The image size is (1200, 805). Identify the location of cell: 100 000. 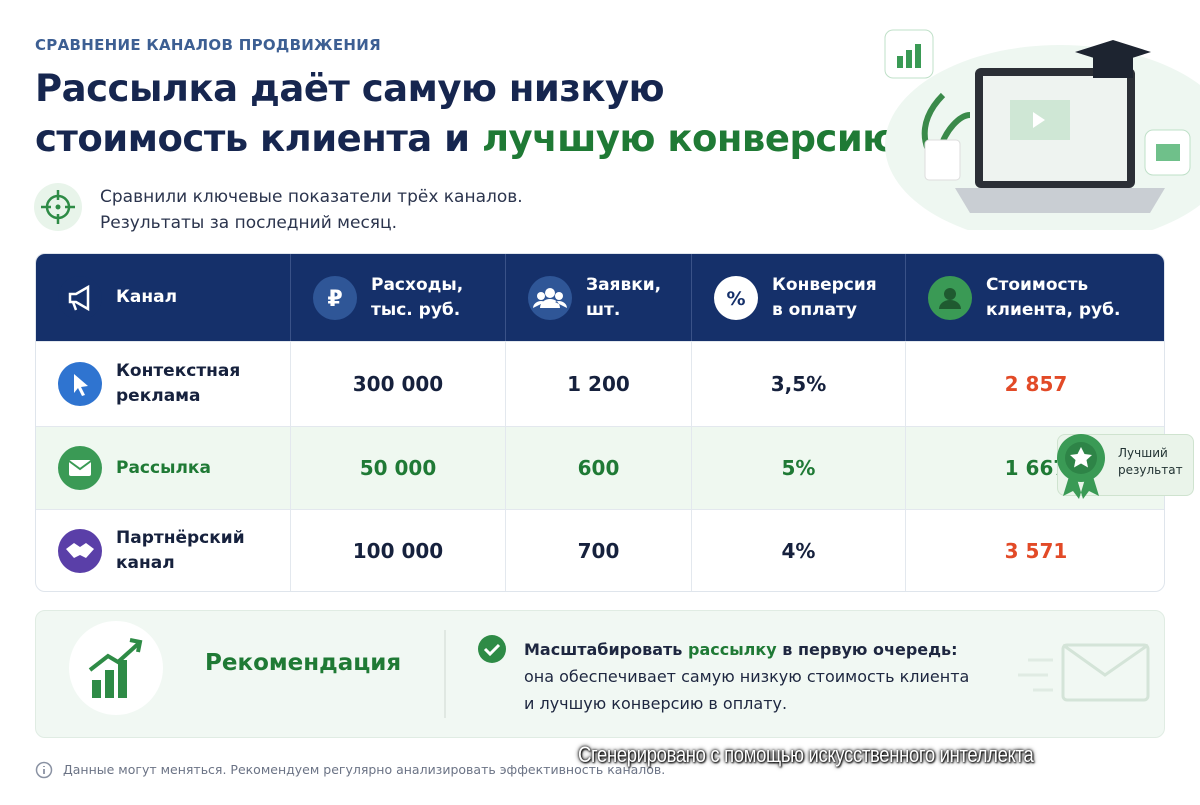
(397, 550).